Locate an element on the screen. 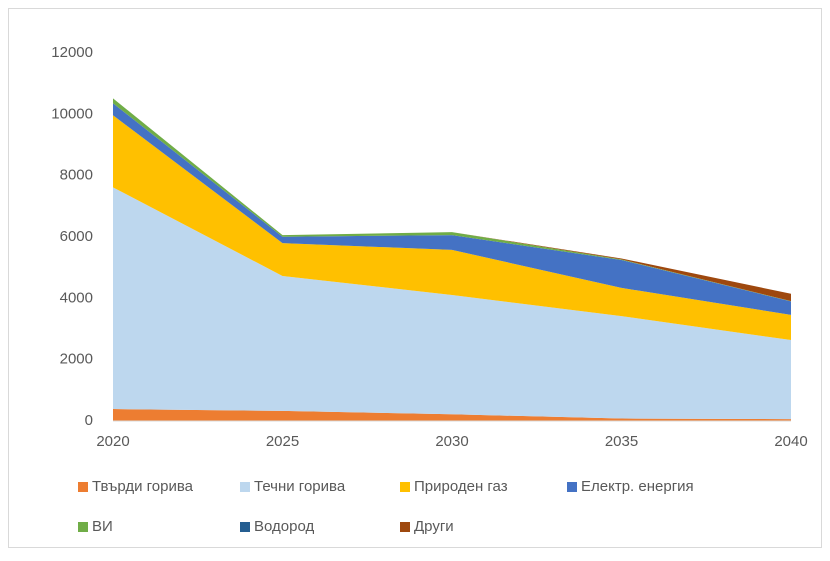 The height and width of the screenshot is (561, 830). x-tick-label: 2035 is located at coordinates (621, 441).